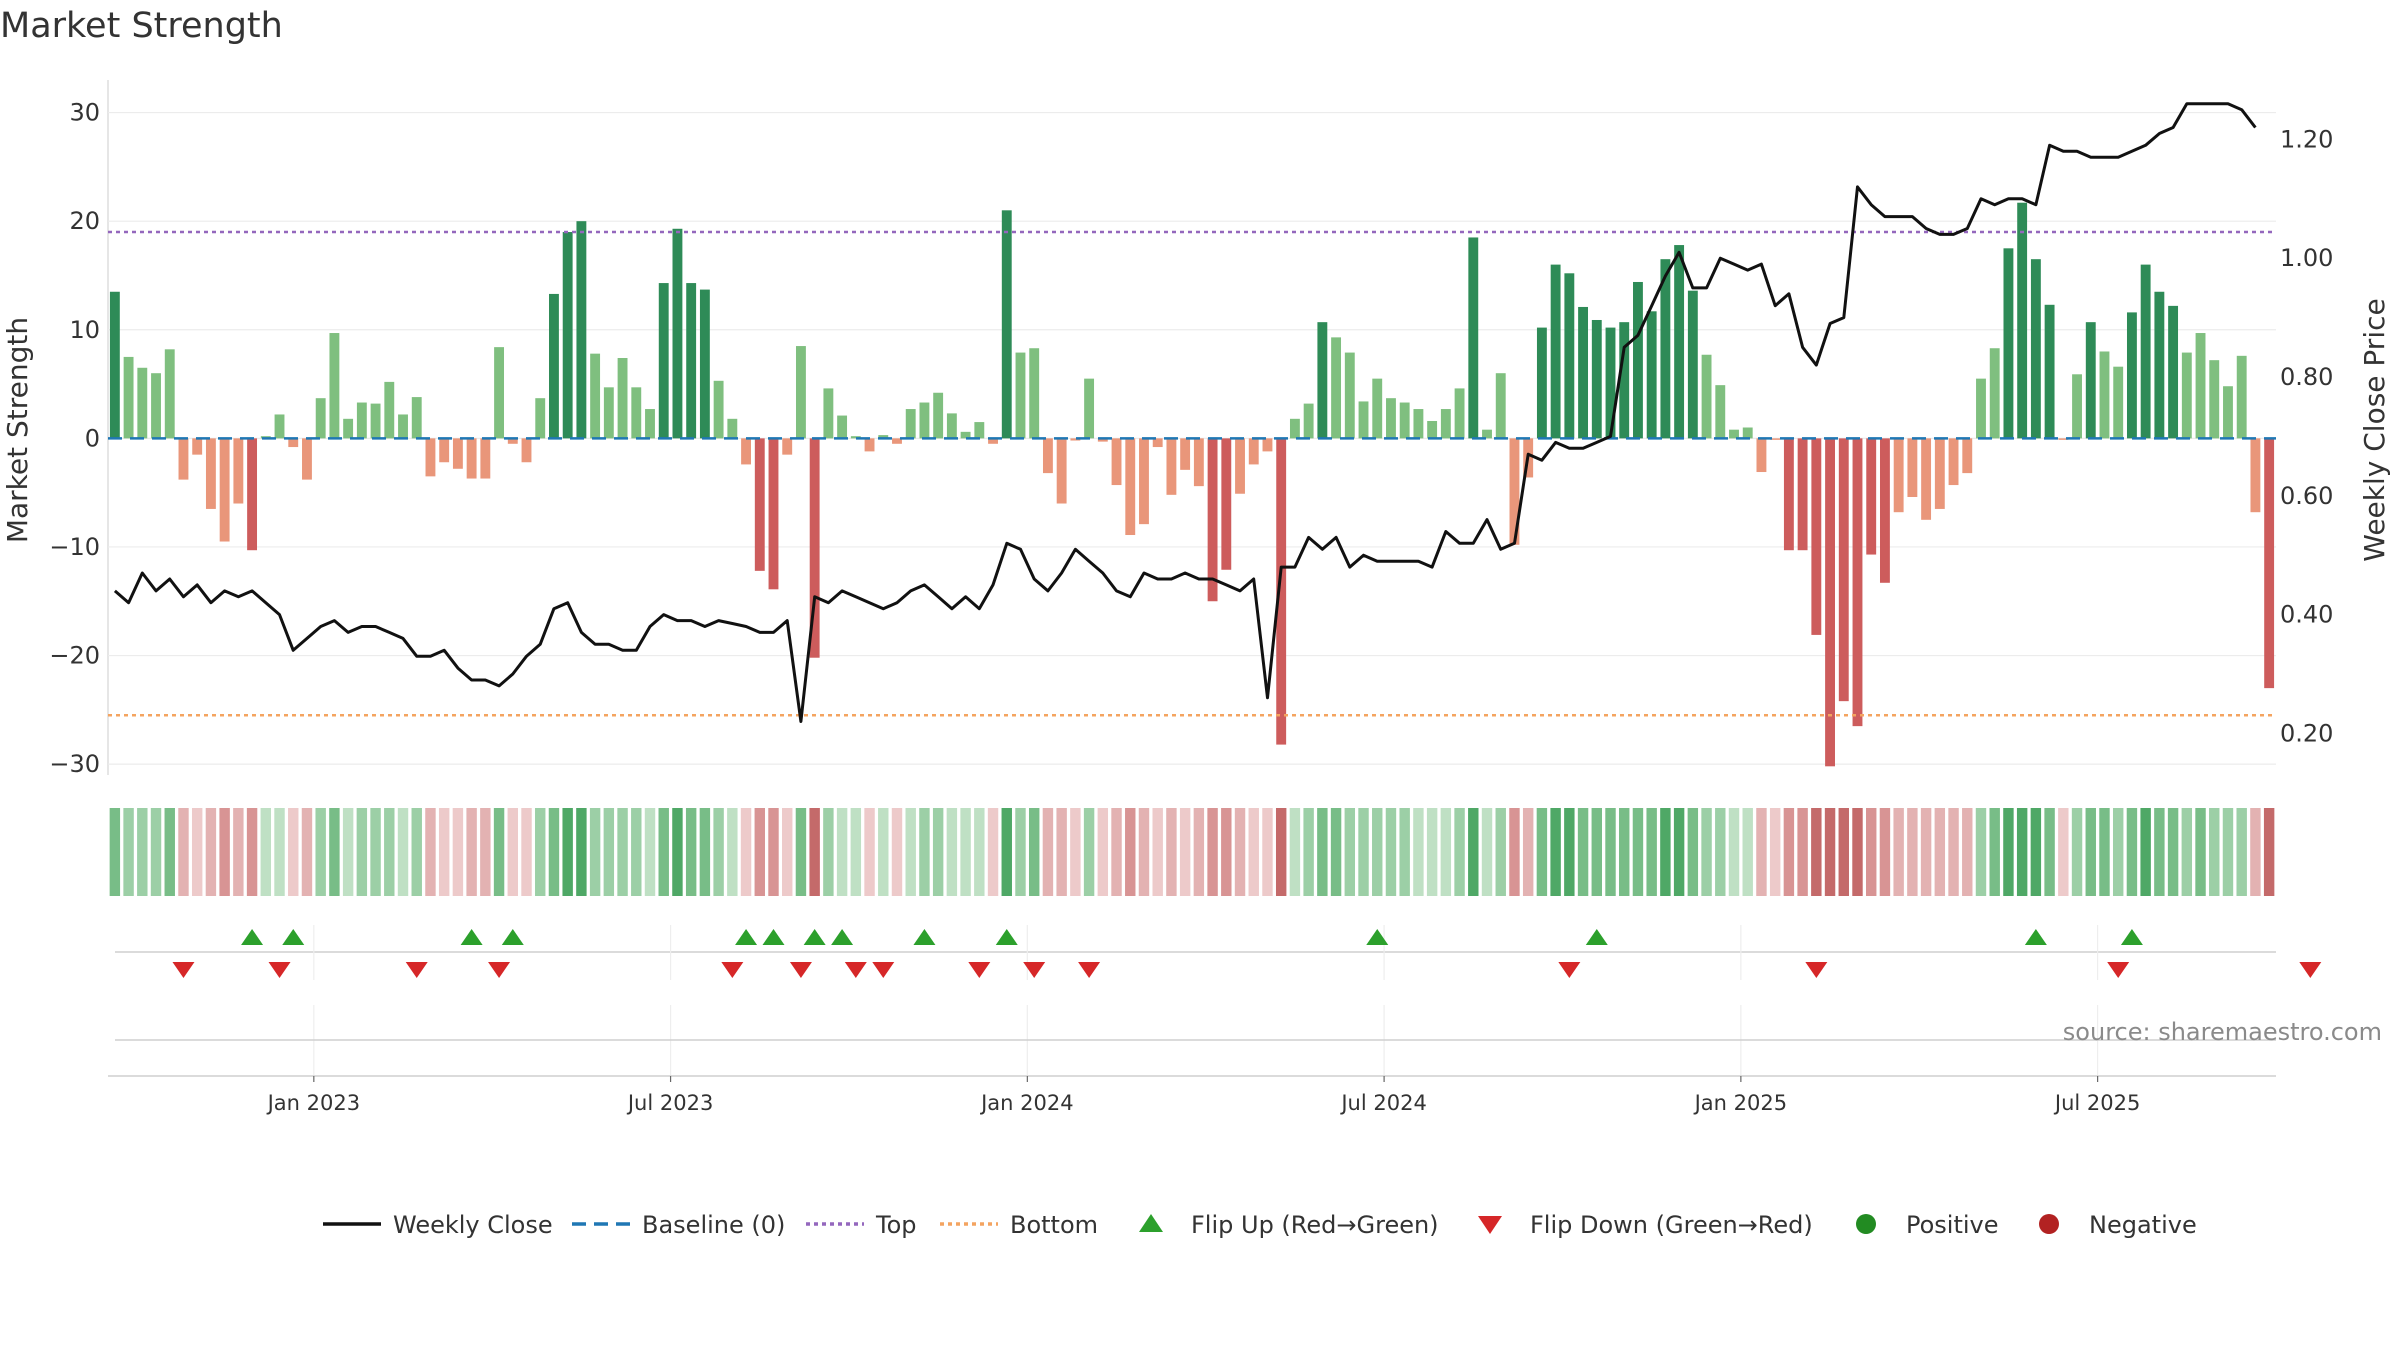 The height and width of the screenshot is (1350, 2400). Describe the element at coordinates (92, 438) in the screenshot. I see `y-tick-label: 0` at that location.